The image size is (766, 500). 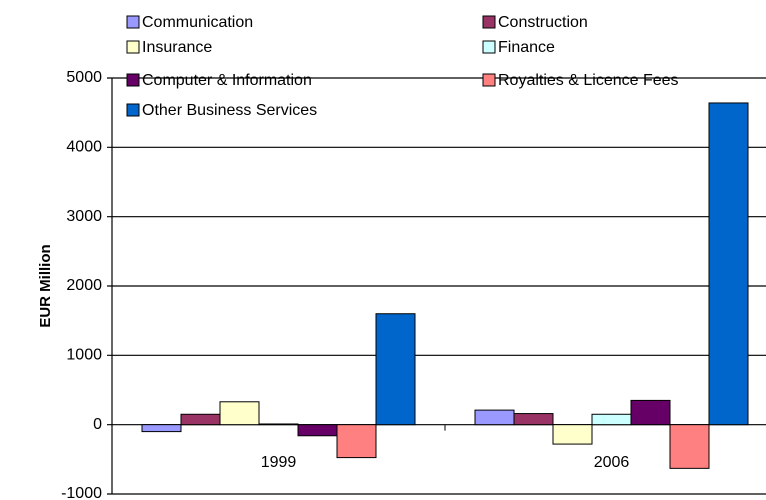 I want to click on legend-label: Construction, so click(x=543, y=22).